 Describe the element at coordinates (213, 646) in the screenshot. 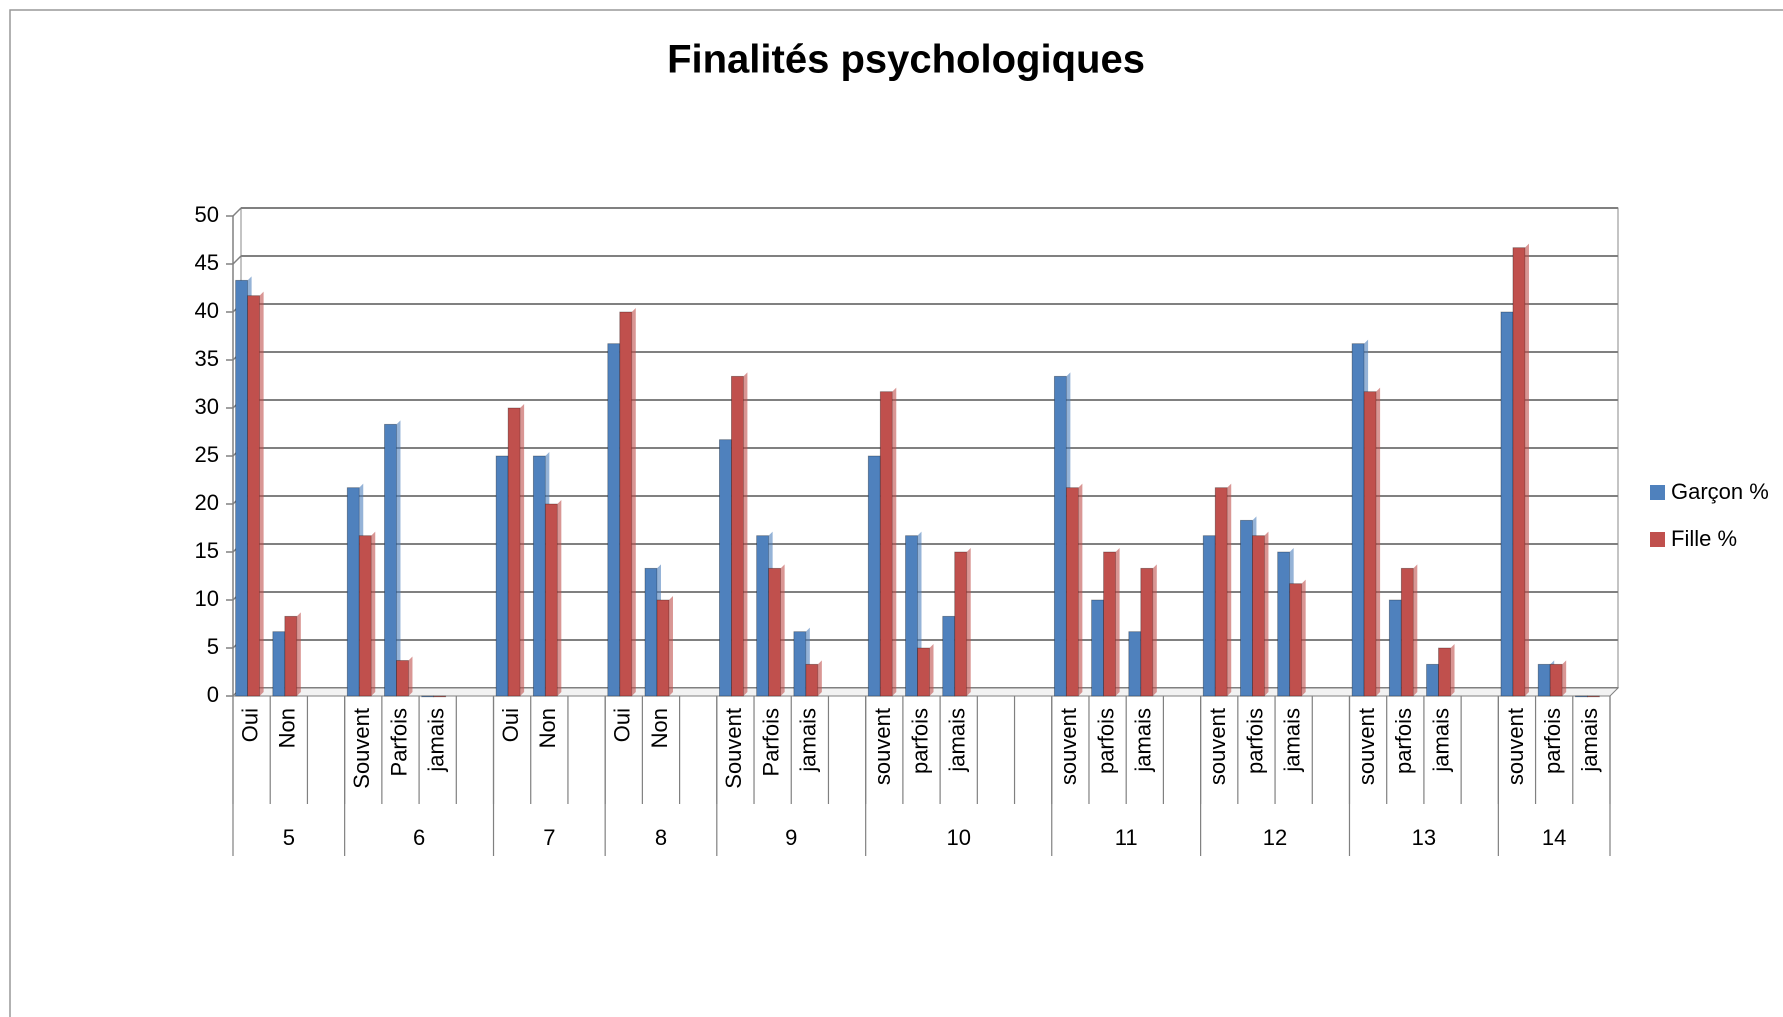

I see `y-tick-label: 5` at that location.